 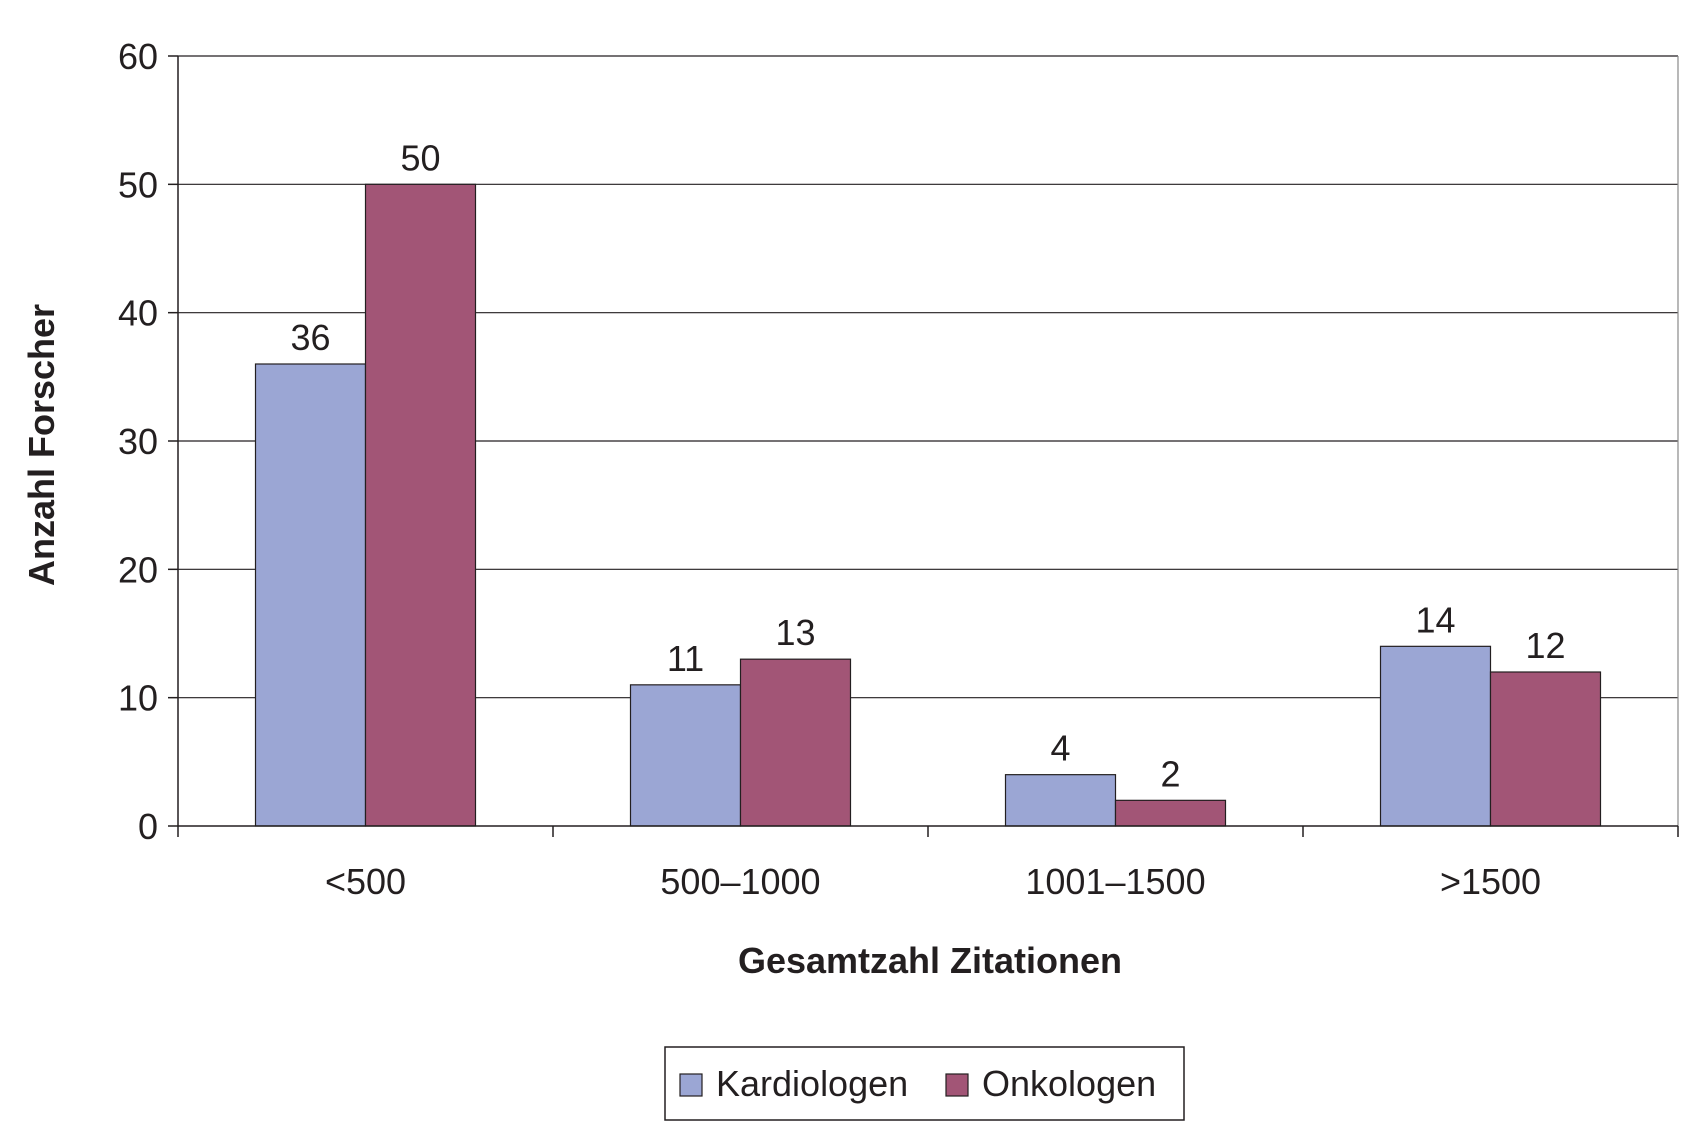 I want to click on legend-box, so click(x=924, y=1083).